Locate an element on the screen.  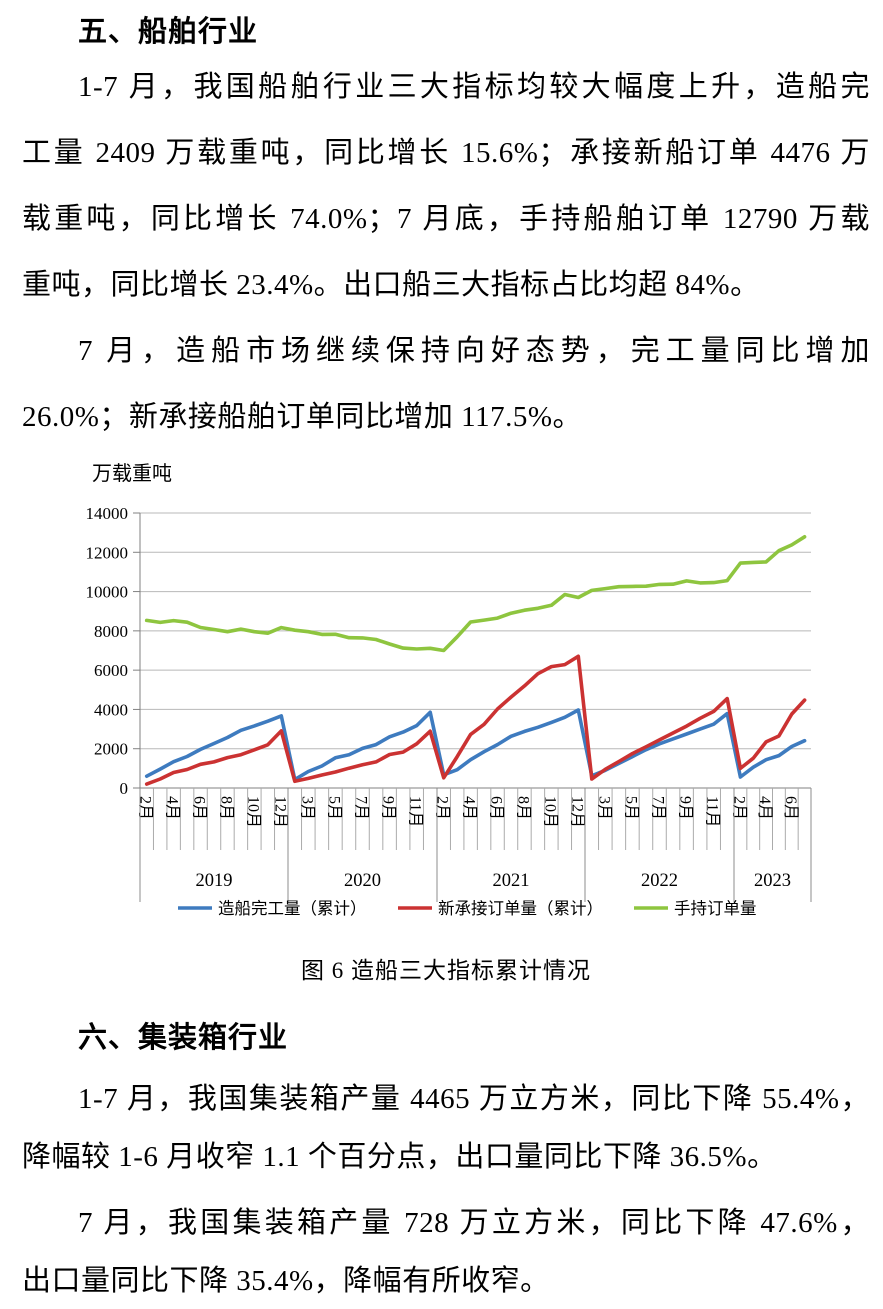
section-5-heading: 五、船舶行业 is located at coordinates (168, 32).